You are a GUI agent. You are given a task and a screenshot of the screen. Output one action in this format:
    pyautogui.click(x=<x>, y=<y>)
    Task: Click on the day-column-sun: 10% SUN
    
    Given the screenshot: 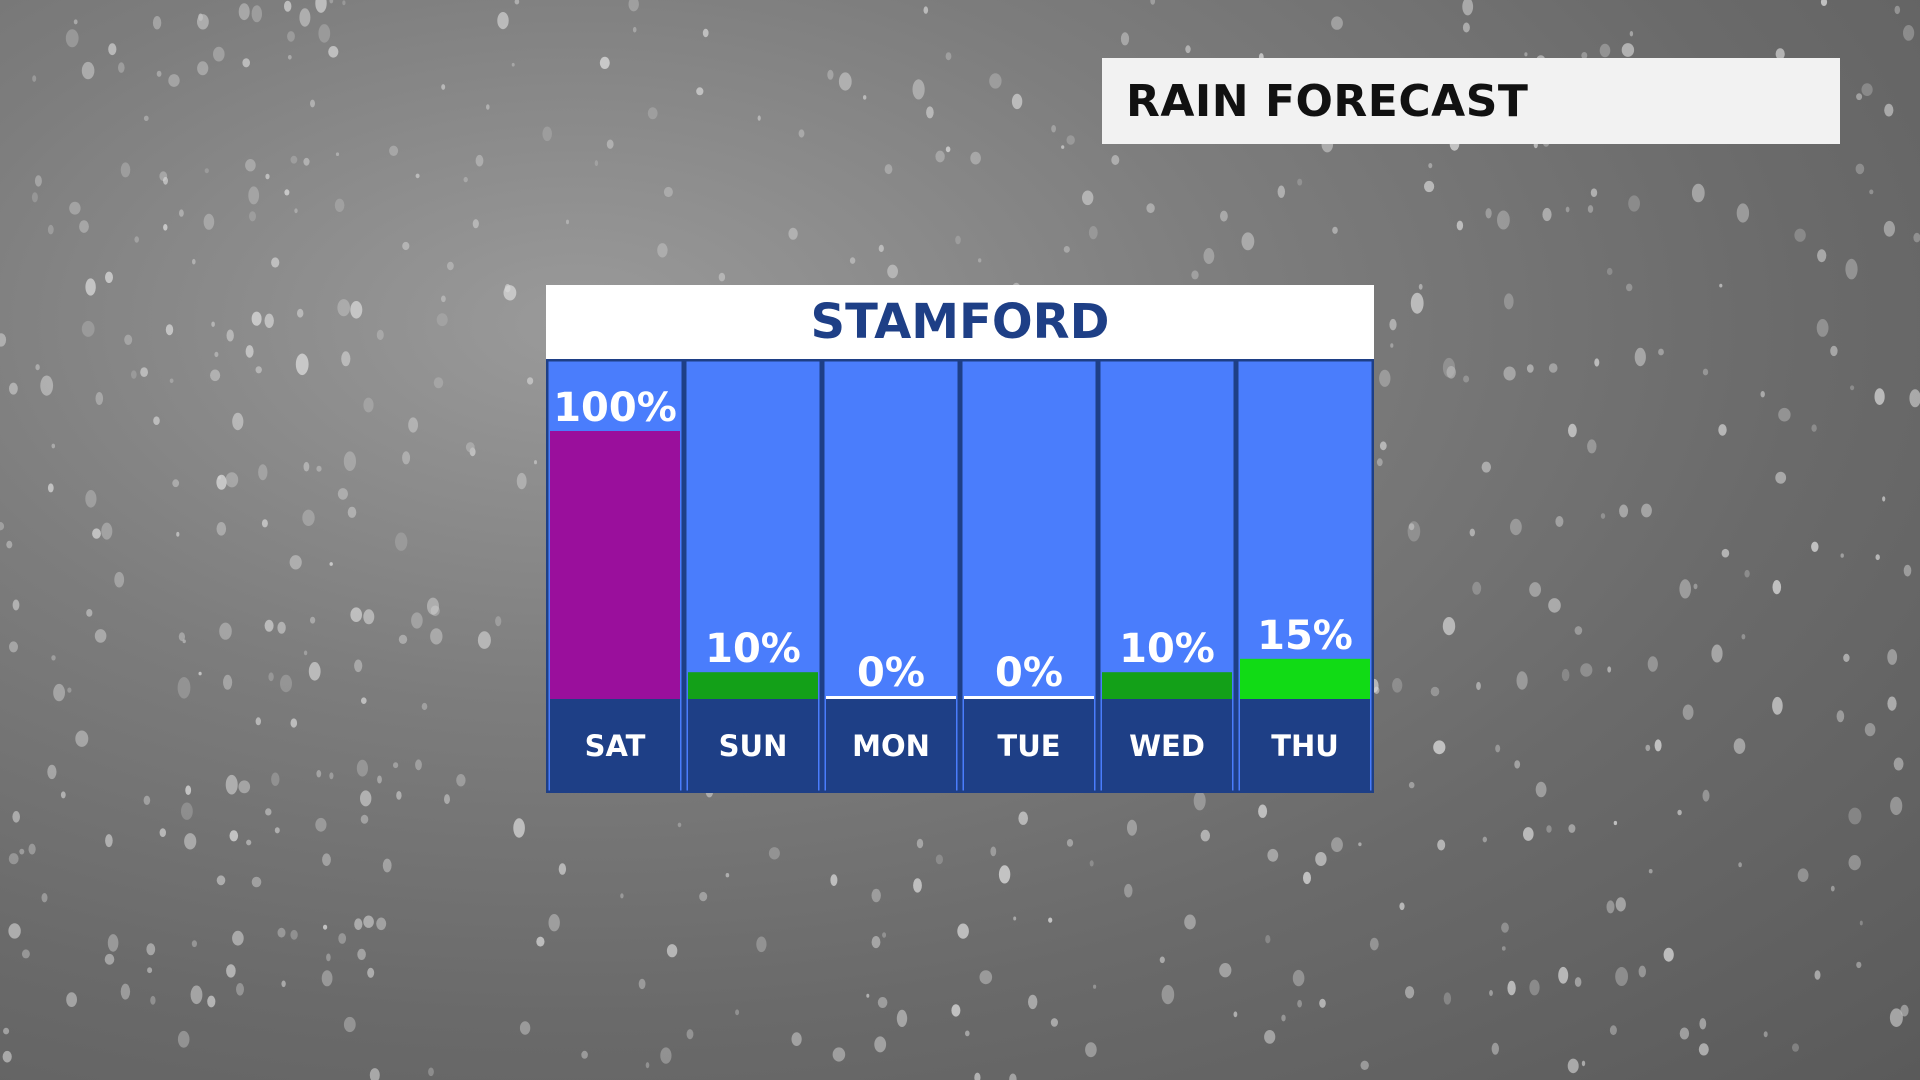 What is the action you would take?
    pyautogui.click(x=753, y=576)
    